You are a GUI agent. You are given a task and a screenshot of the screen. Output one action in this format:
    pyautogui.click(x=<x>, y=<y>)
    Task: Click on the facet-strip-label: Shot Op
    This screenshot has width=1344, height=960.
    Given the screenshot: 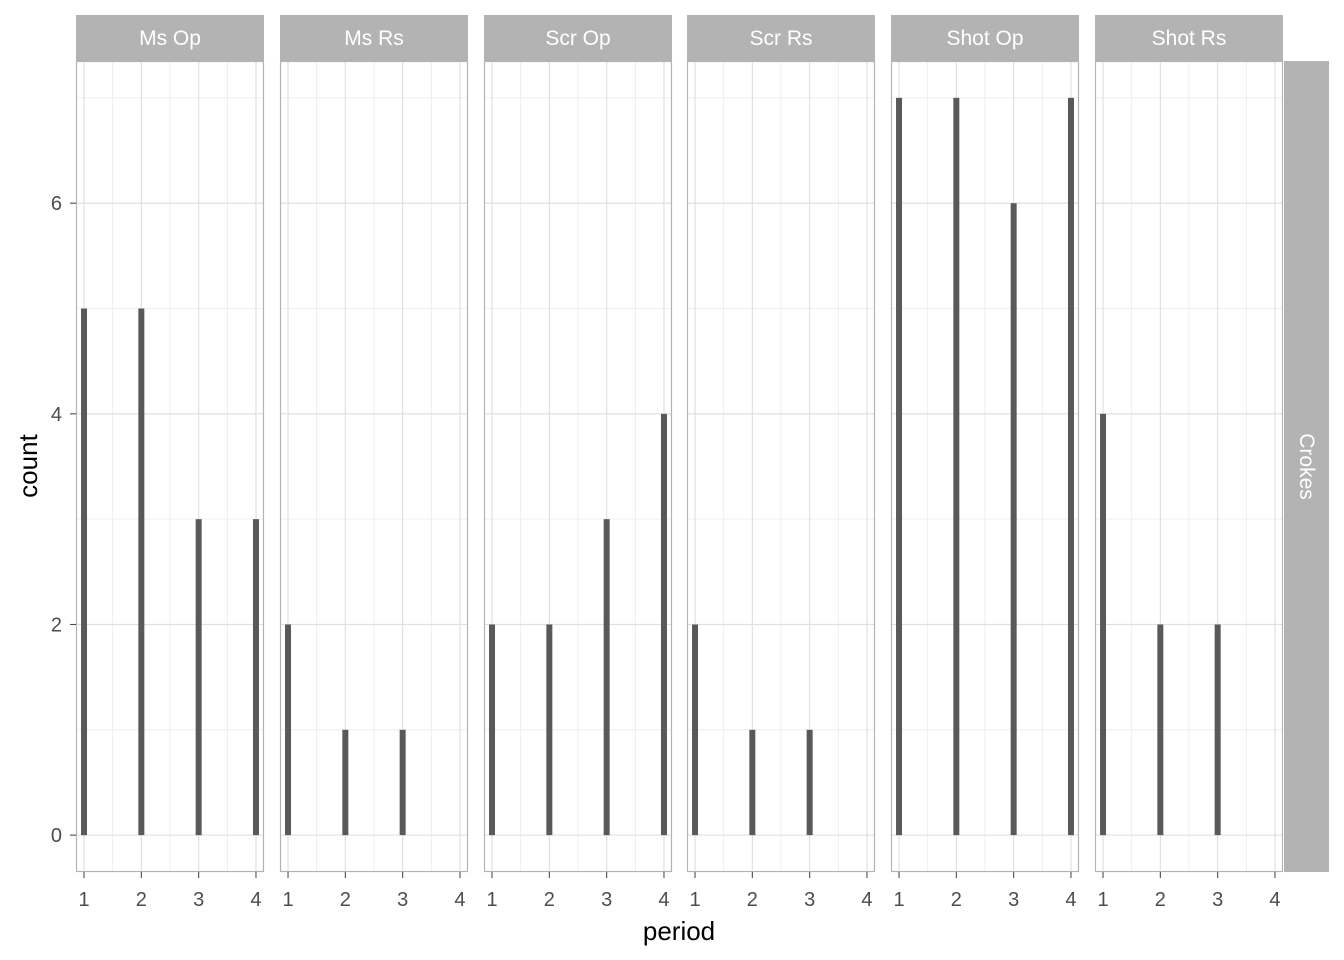 What is the action you would take?
    pyautogui.click(x=984, y=38)
    